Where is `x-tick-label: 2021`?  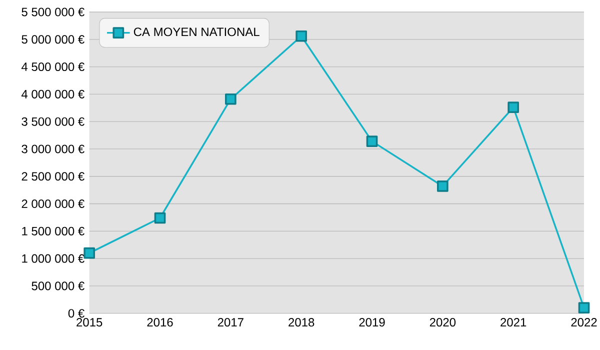
x-tick-label: 2021 is located at coordinates (513, 322).